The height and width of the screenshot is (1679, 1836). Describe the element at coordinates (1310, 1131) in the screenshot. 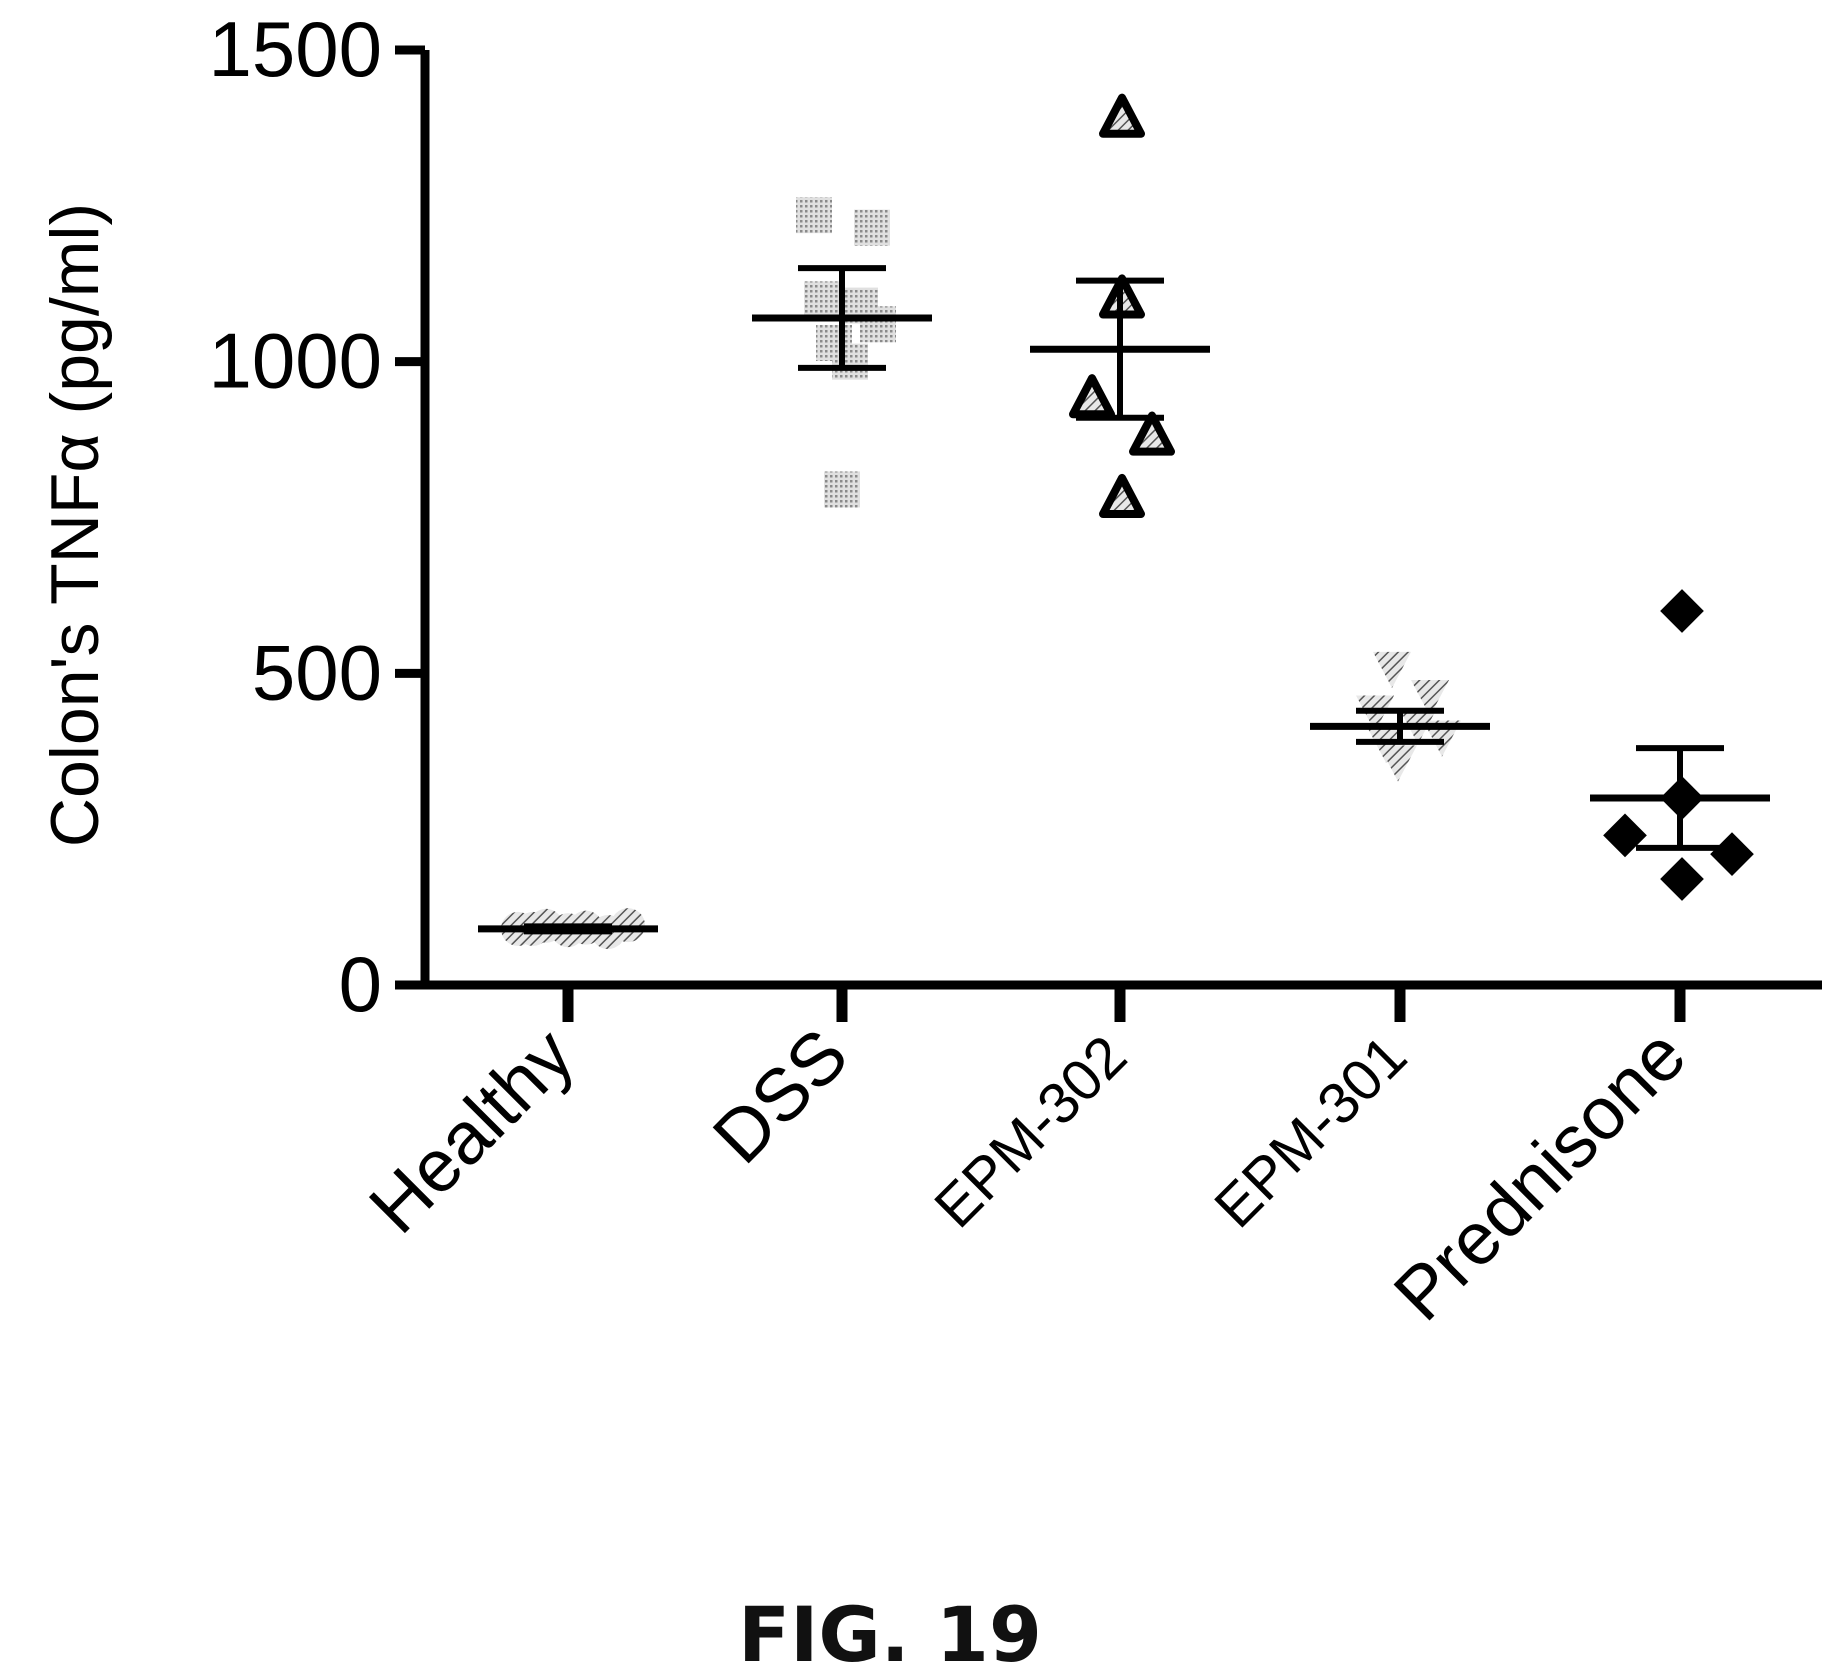

I see `x-tick-label: EPM-301` at that location.